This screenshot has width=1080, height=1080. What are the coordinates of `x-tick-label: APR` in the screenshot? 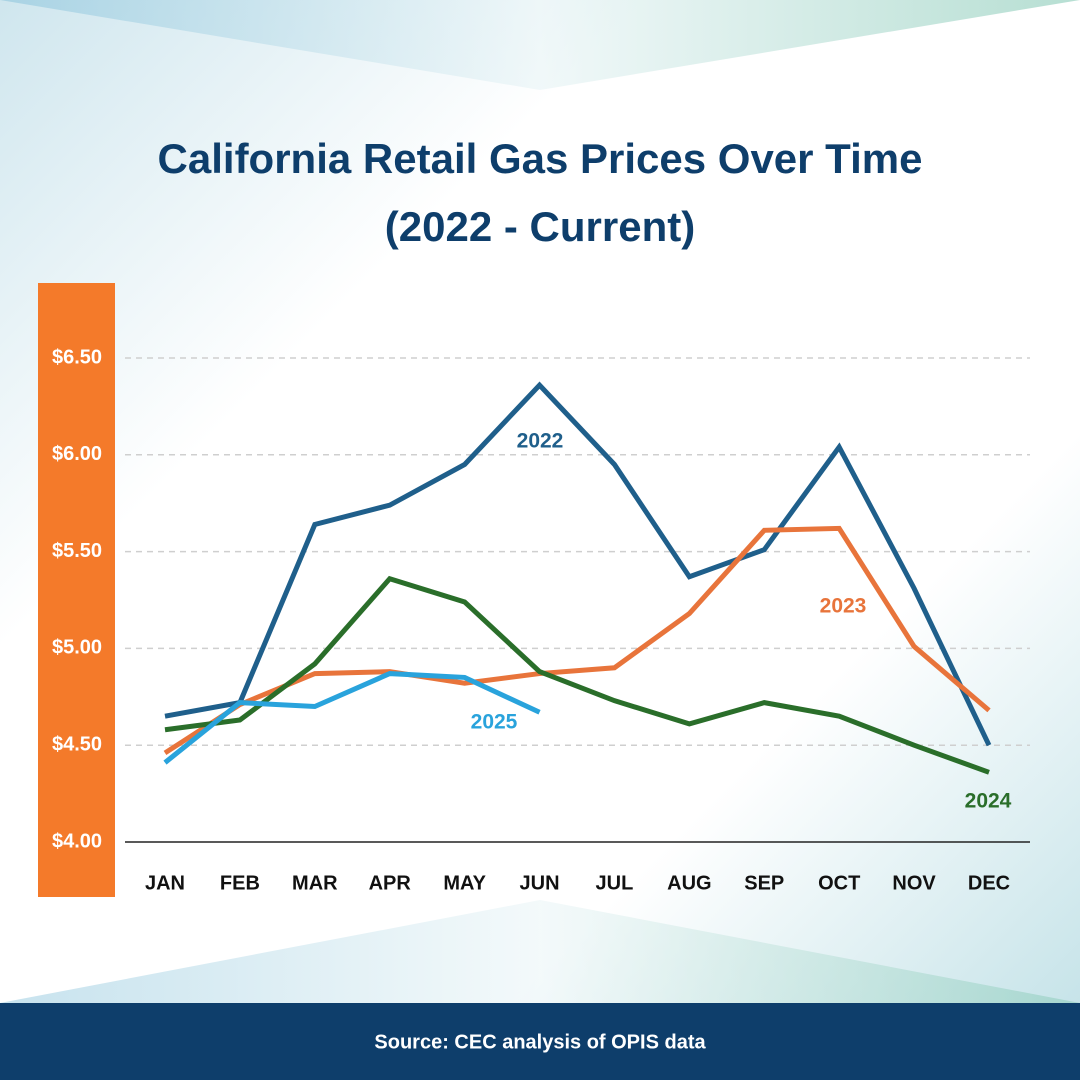 It's located at (390, 883).